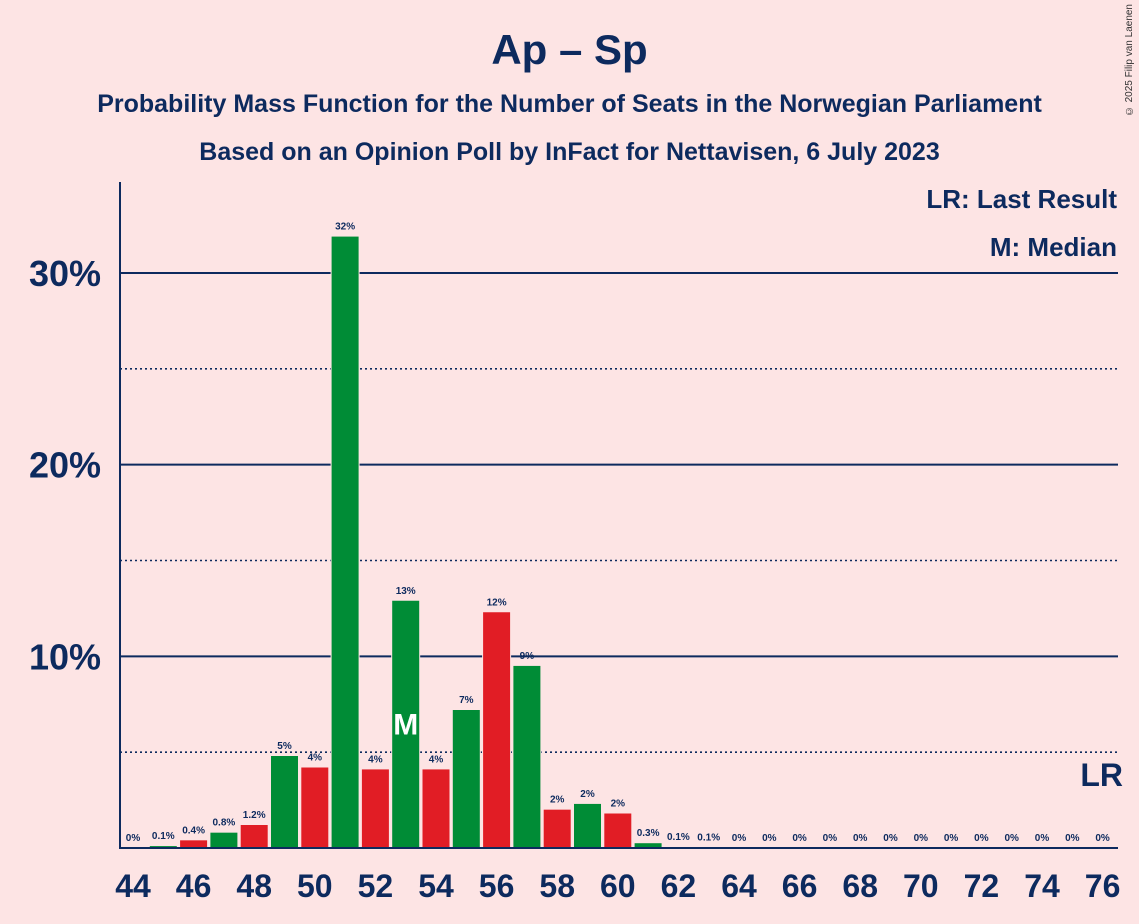 The height and width of the screenshot is (924, 1139). I want to click on y-tick-label: 10%, so click(65, 656).